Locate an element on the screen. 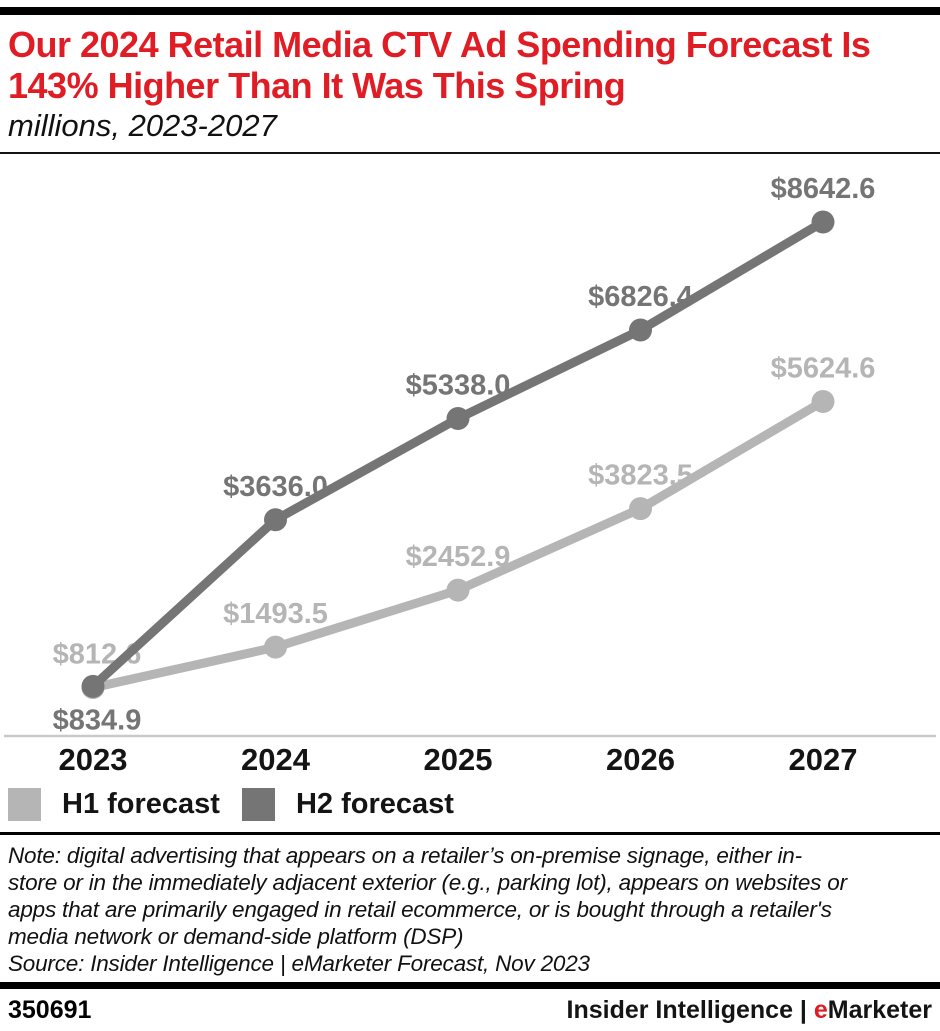 The image size is (940, 1031). x-tick-2024: 2024 is located at coordinates (276, 759).